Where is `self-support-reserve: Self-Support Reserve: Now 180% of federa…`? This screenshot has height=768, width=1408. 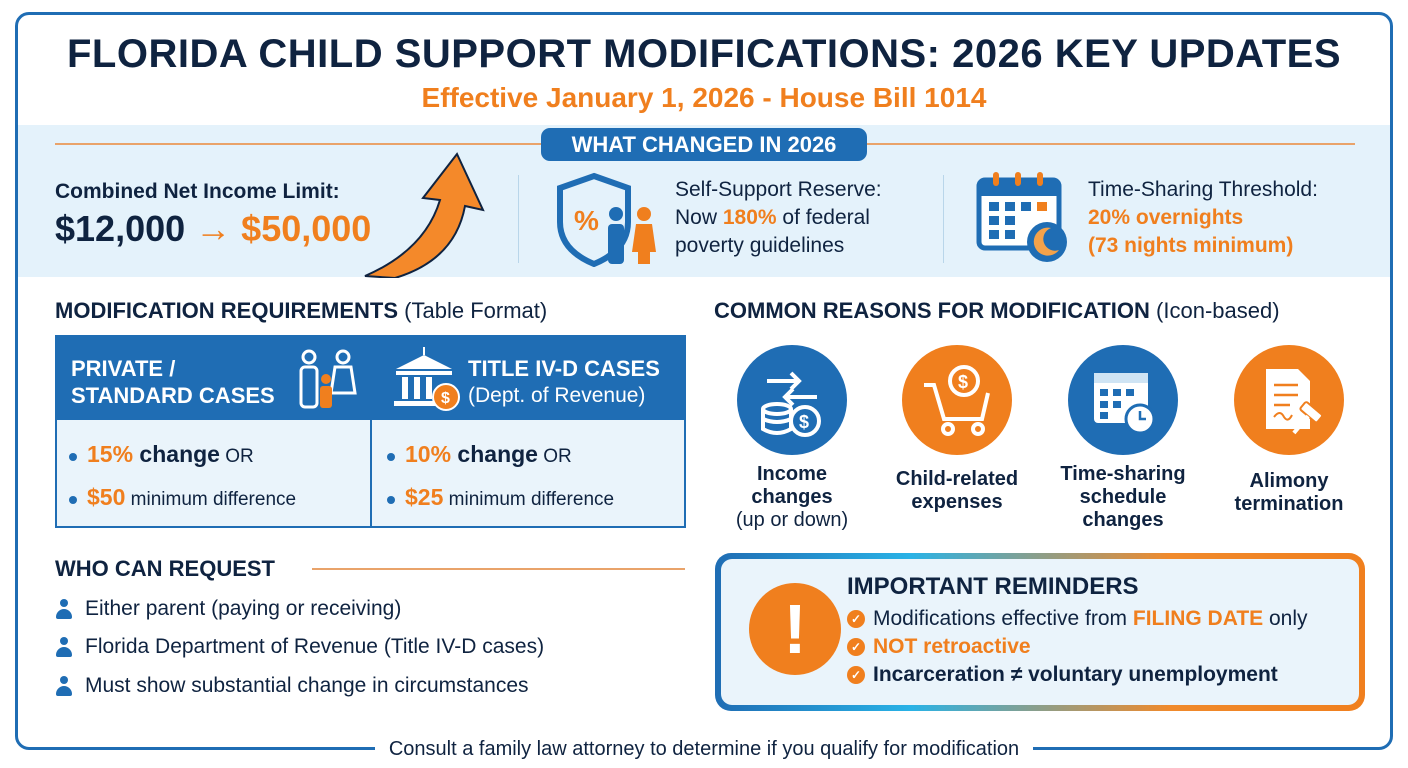
self-support-reserve: Self-Support Reserve: Now 180% of federa… is located at coordinates (778, 218).